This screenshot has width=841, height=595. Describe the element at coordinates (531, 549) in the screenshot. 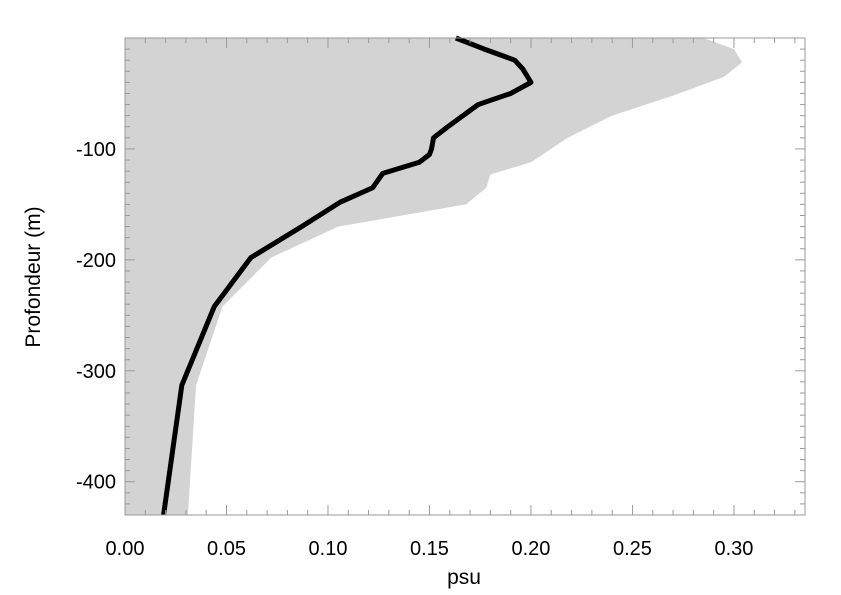

I see `x-tick-label: 0.20` at that location.